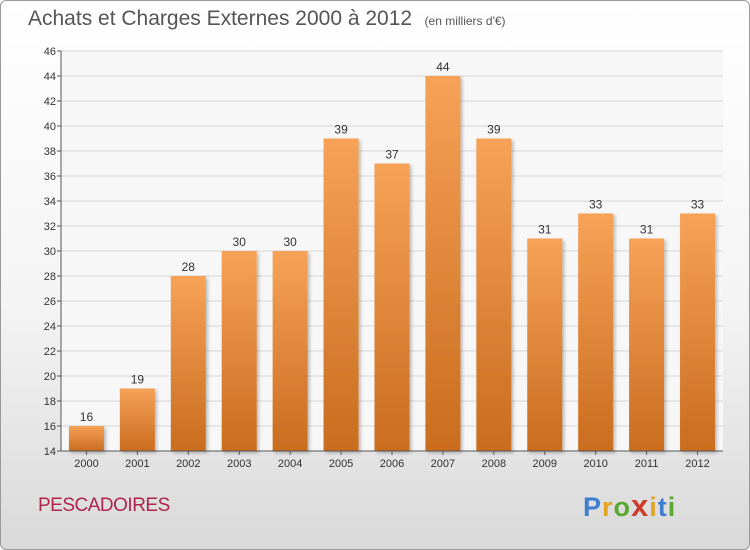  I want to click on proxiti-logo: Proxiti, so click(629, 506).